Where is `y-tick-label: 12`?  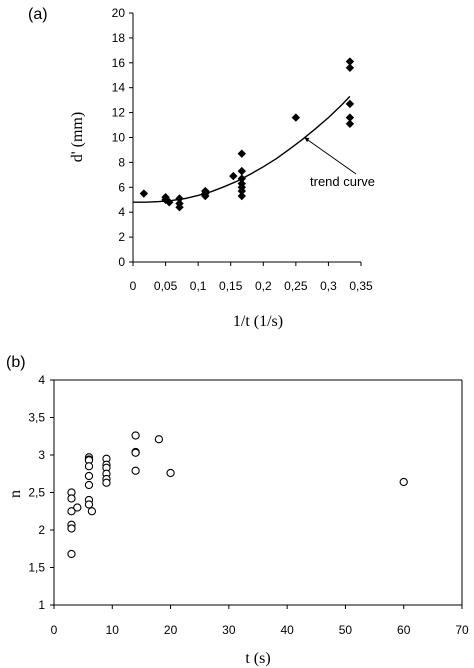 y-tick-label: 12 is located at coordinates (119, 113).